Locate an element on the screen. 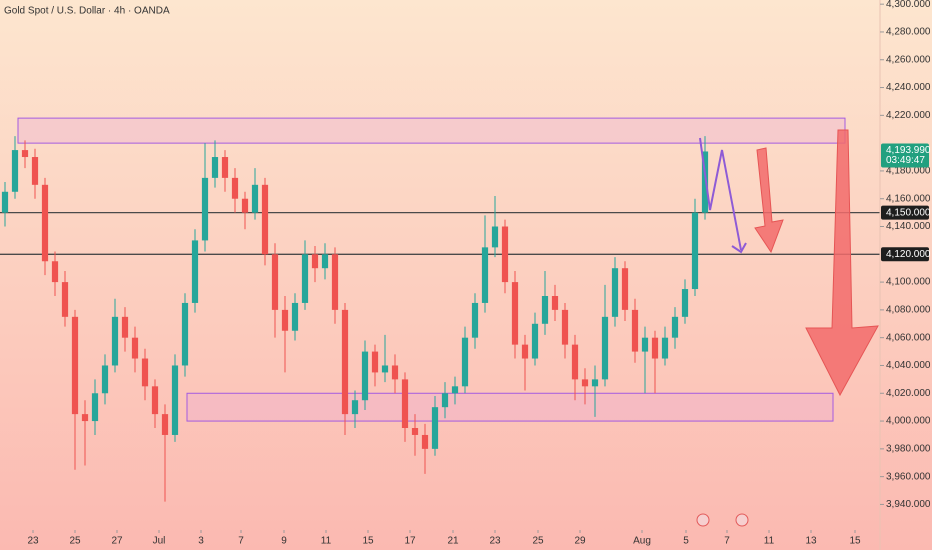 The image size is (932, 550). y-tick-label: 3,960.000 is located at coordinates (908, 476).